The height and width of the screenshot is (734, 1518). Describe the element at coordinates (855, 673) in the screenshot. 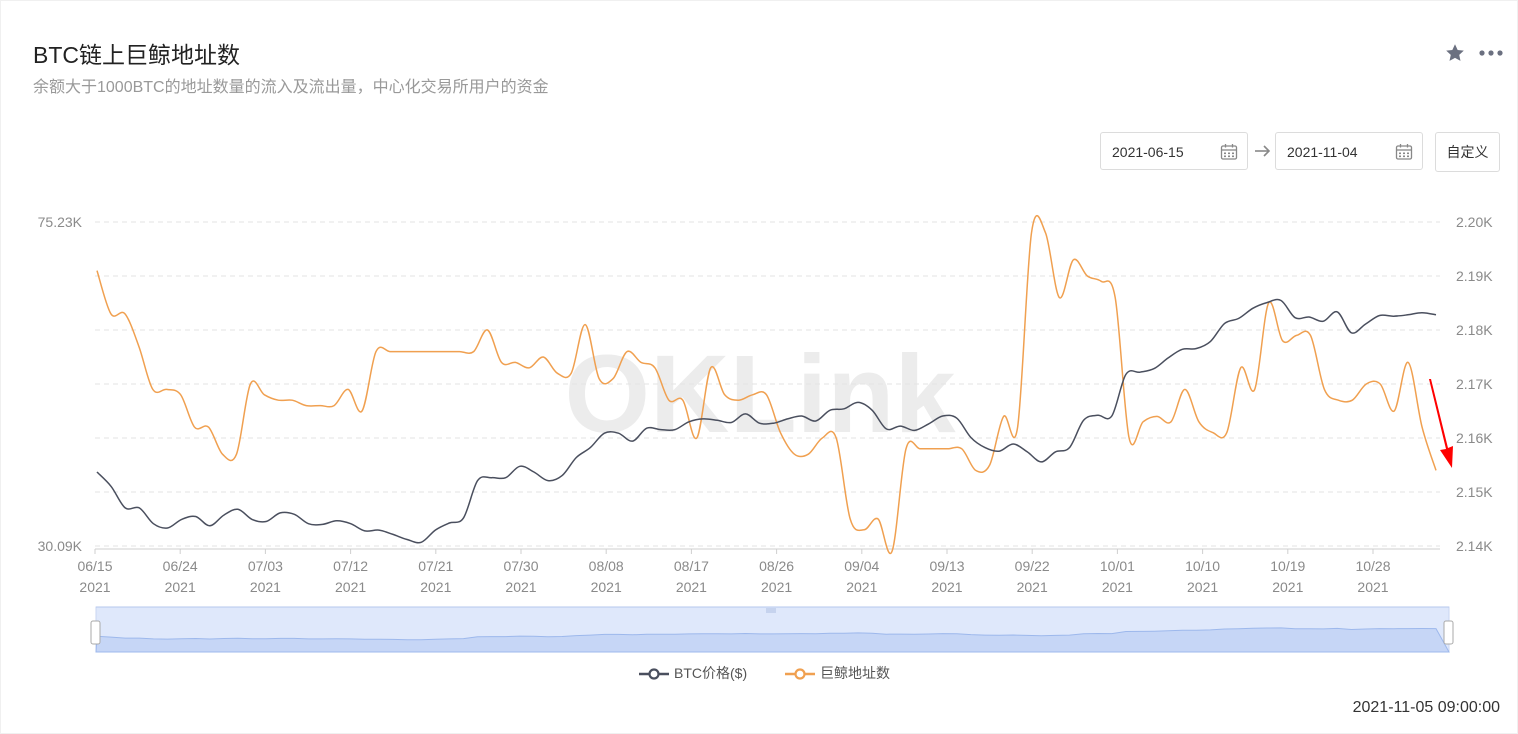

I see `legend-label-whale: 巨鲸地址数` at that location.